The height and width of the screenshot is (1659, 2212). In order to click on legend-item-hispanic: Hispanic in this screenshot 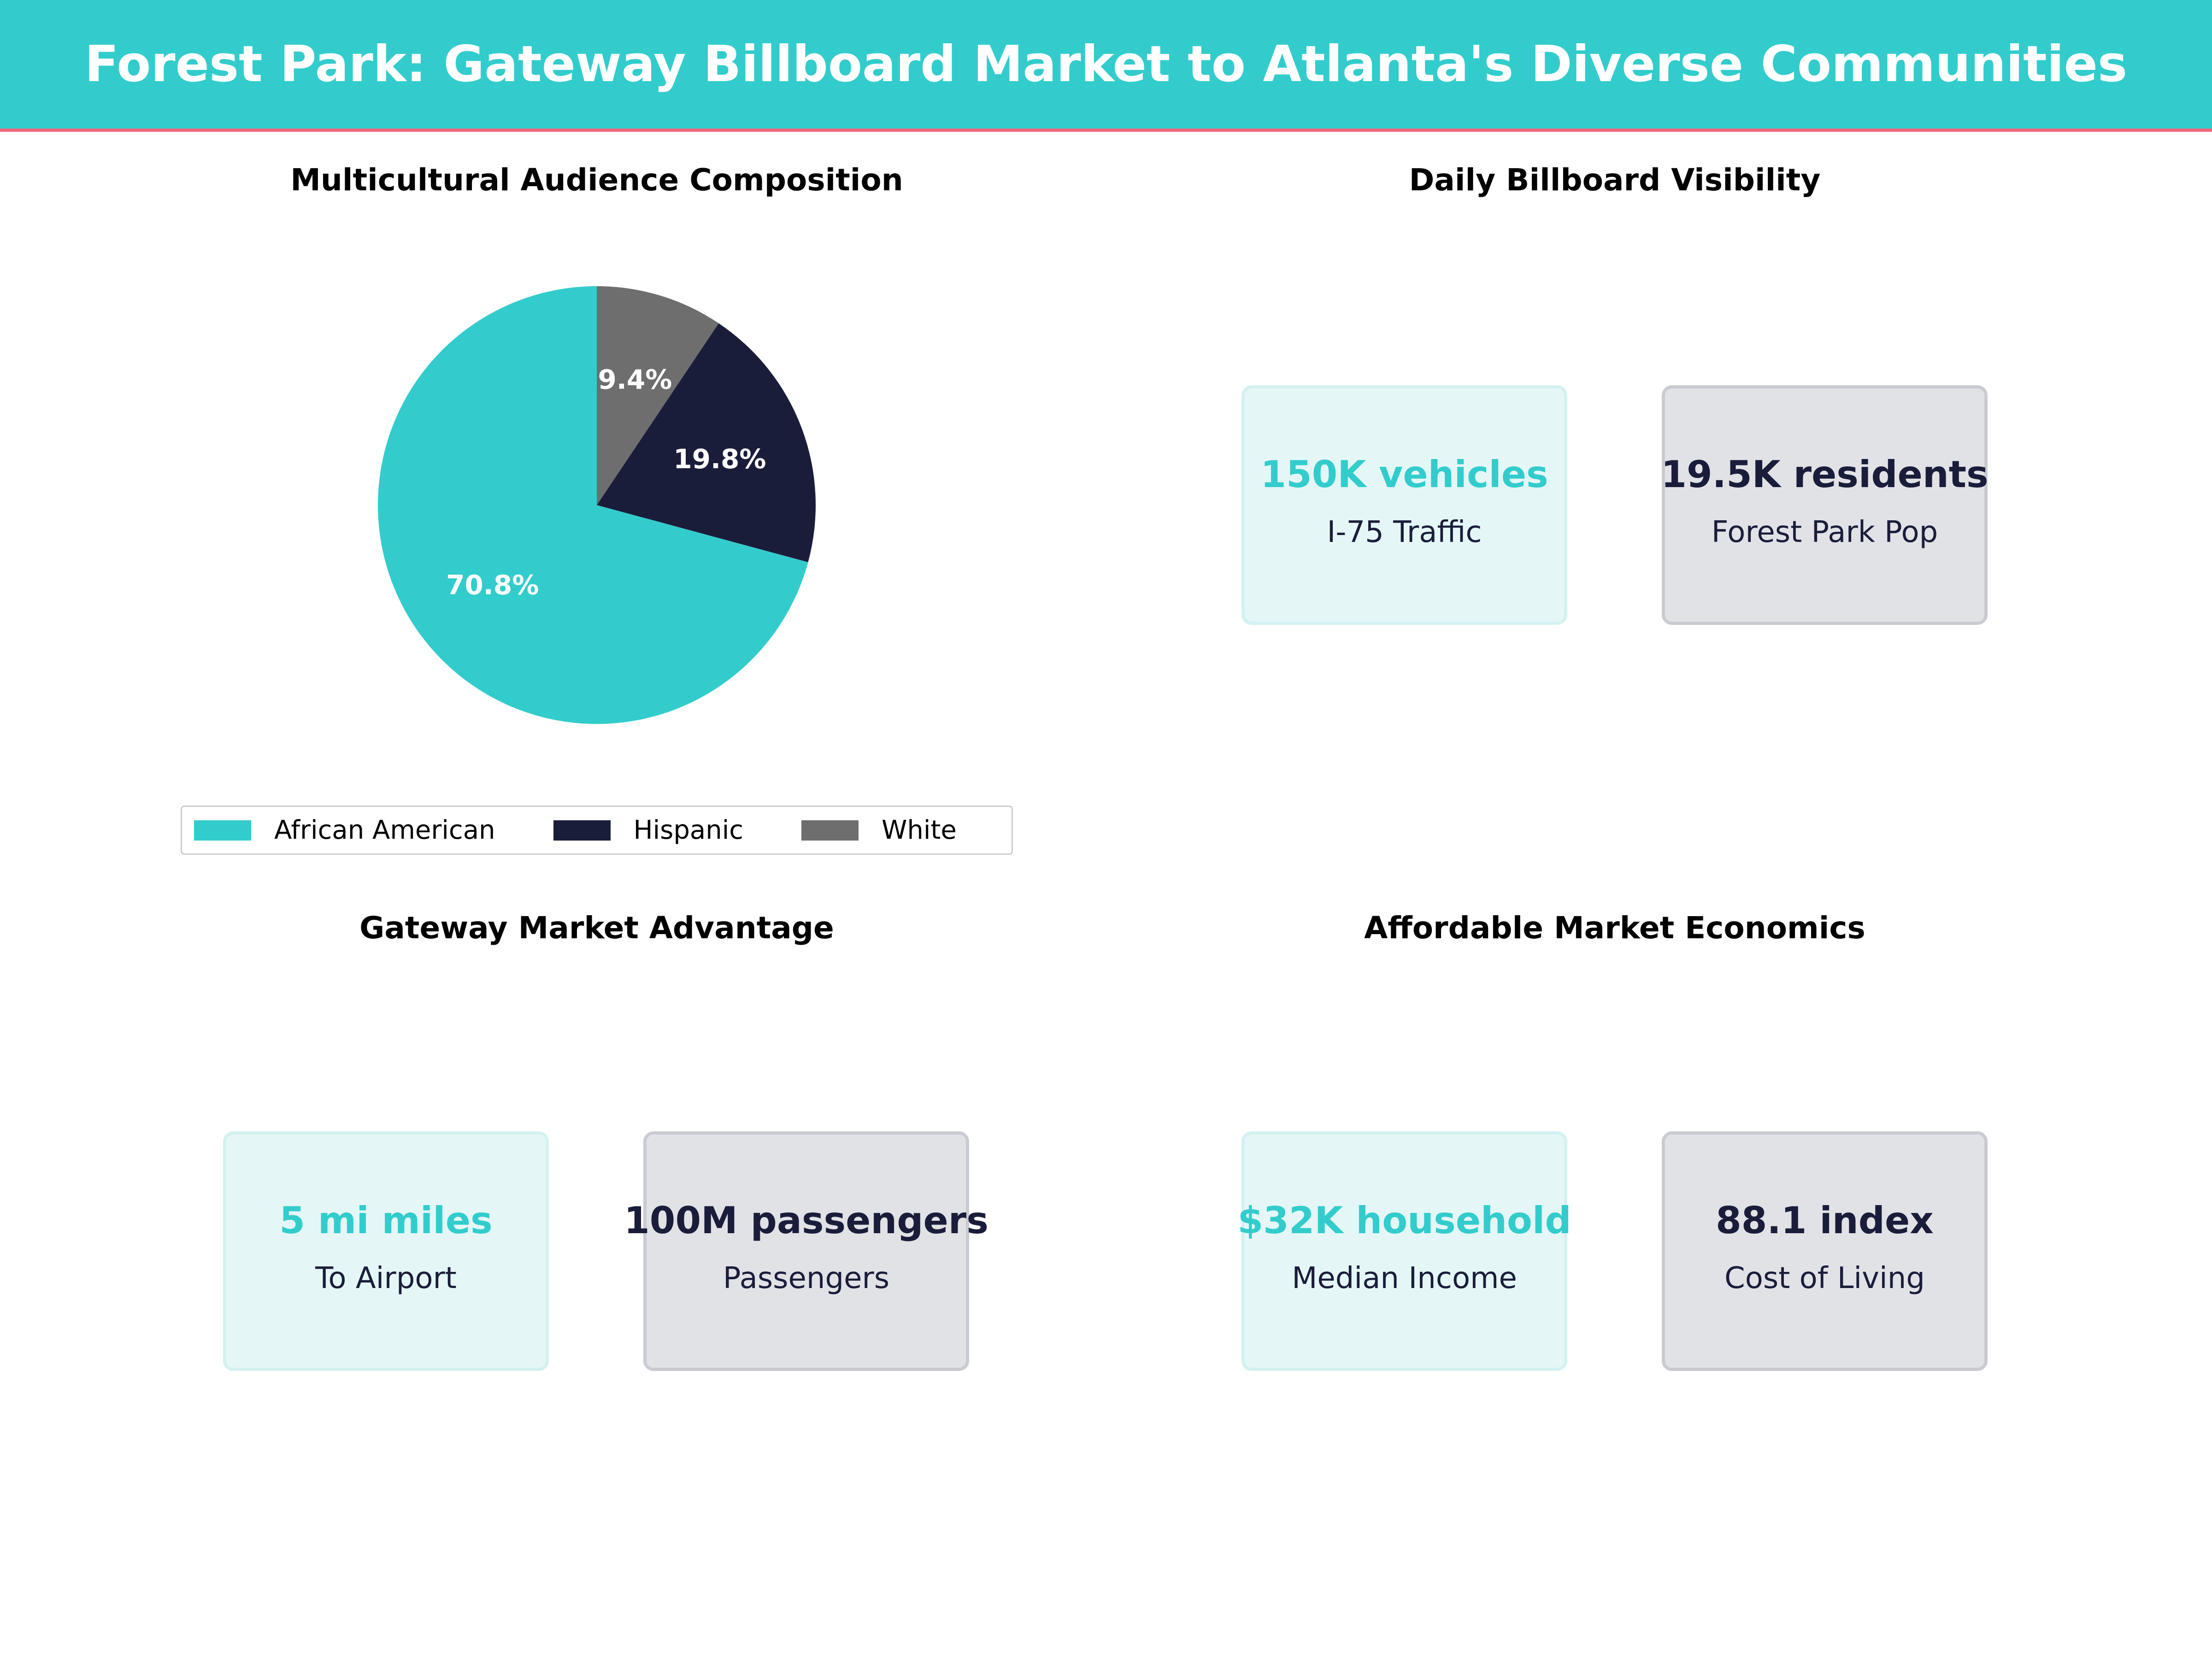, I will do `click(648, 830)`.